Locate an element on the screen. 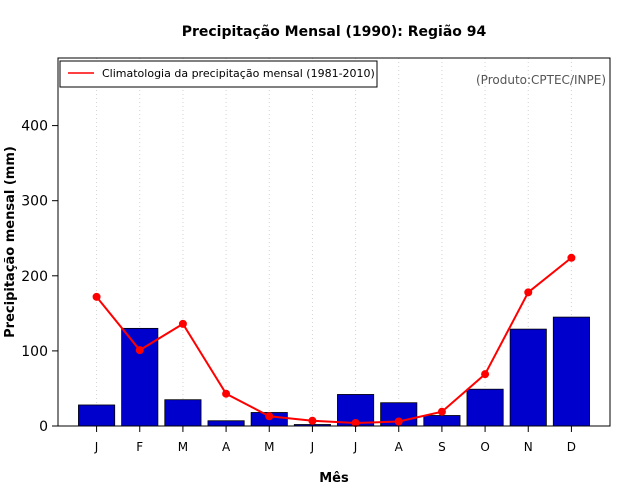 The width and height of the screenshot is (640, 500). y-tick-label: 100 is located at coordinates (34, 352).